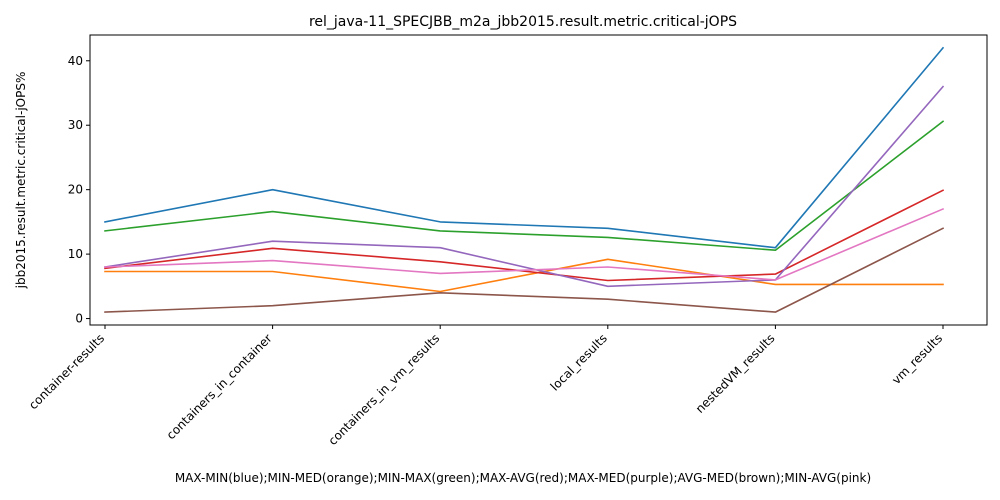  I want to click on y-tick-label: 20, so click(75, 190).